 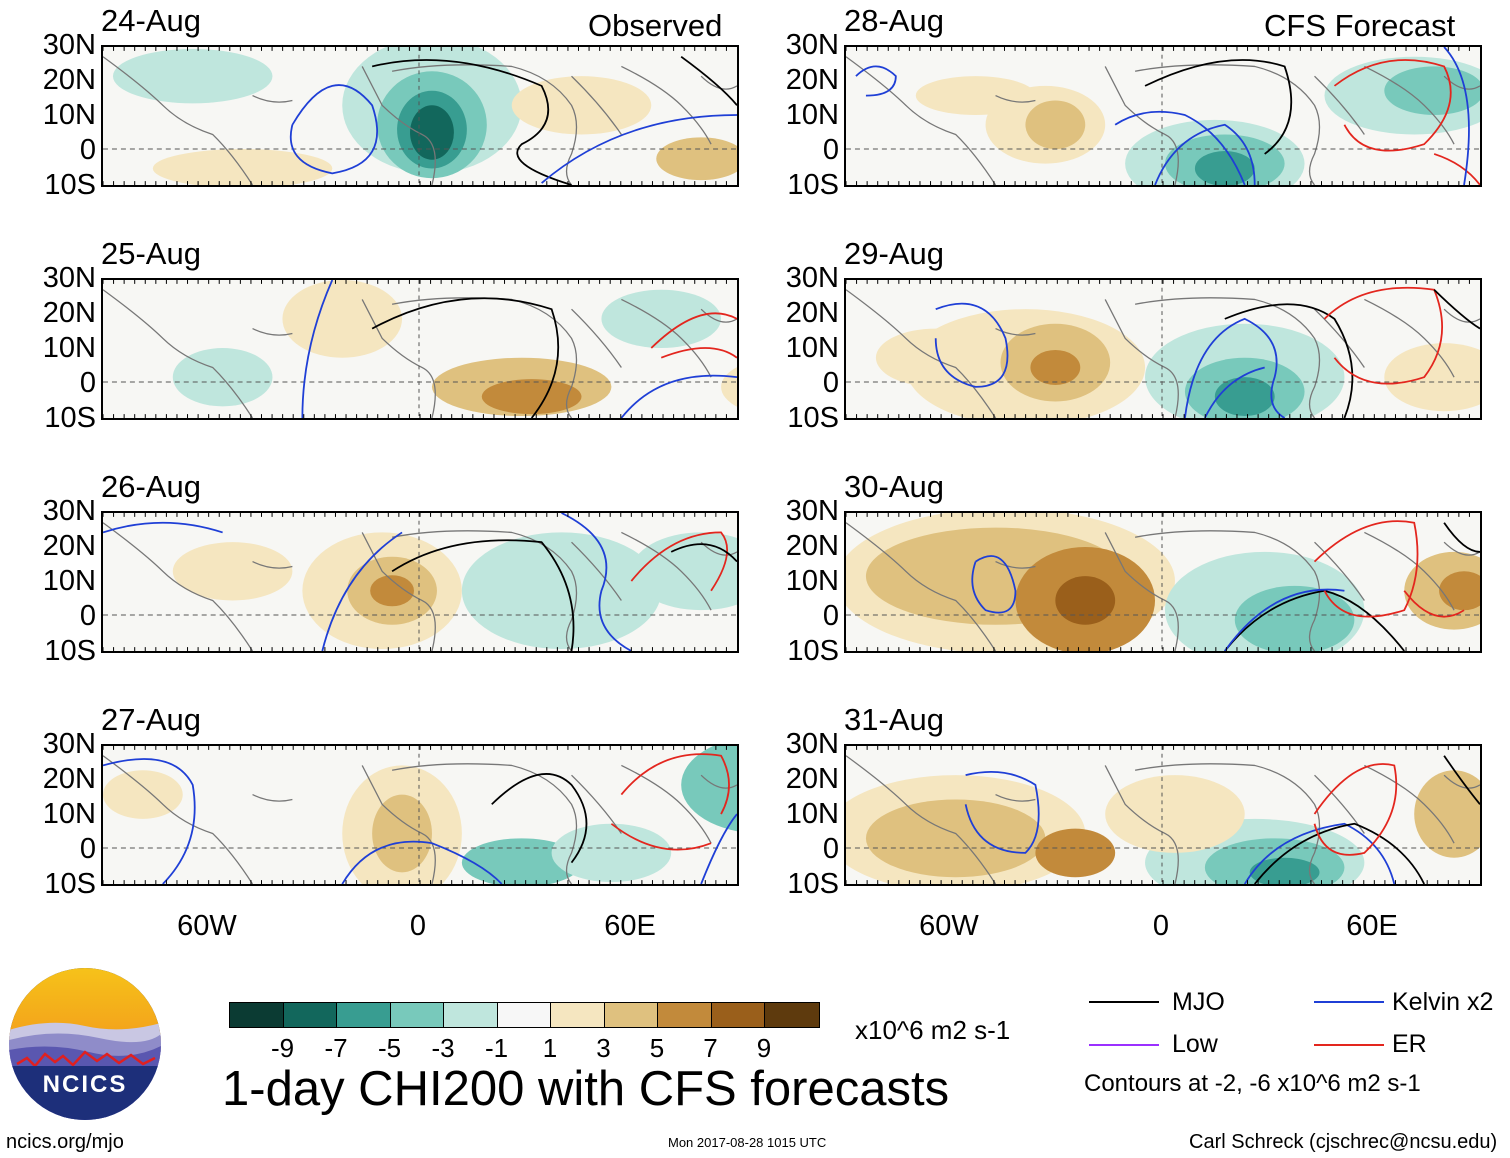 I want to click on lon-label: 0, so click(x=1161, y=926).